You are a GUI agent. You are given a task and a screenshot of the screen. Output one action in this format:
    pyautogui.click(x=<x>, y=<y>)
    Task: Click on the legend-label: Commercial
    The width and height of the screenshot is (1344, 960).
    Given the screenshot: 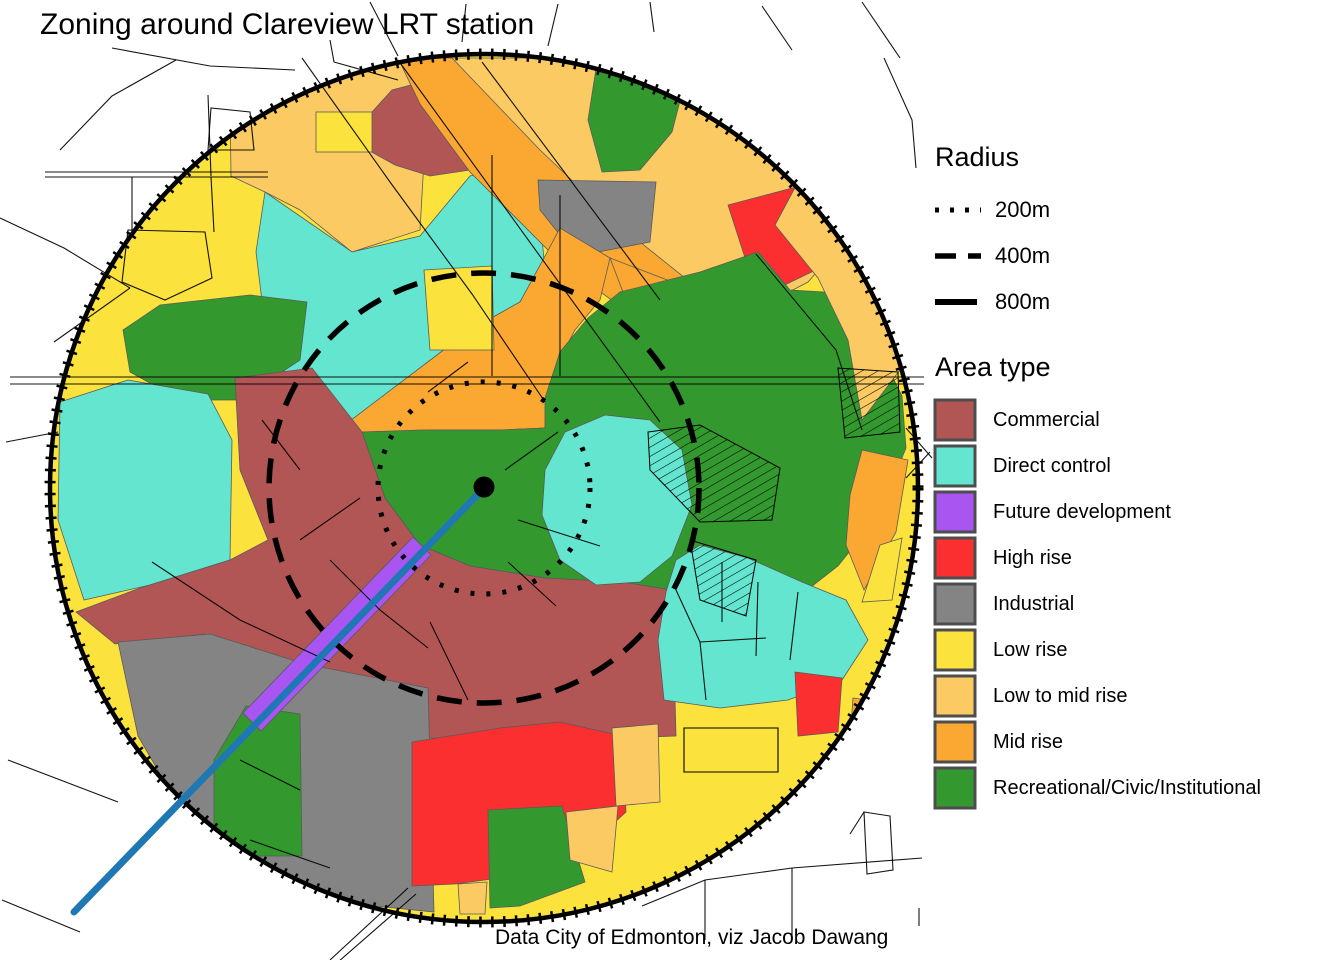 What is the action you would take?
    pyautogui.click(x=1046, y=419)
    